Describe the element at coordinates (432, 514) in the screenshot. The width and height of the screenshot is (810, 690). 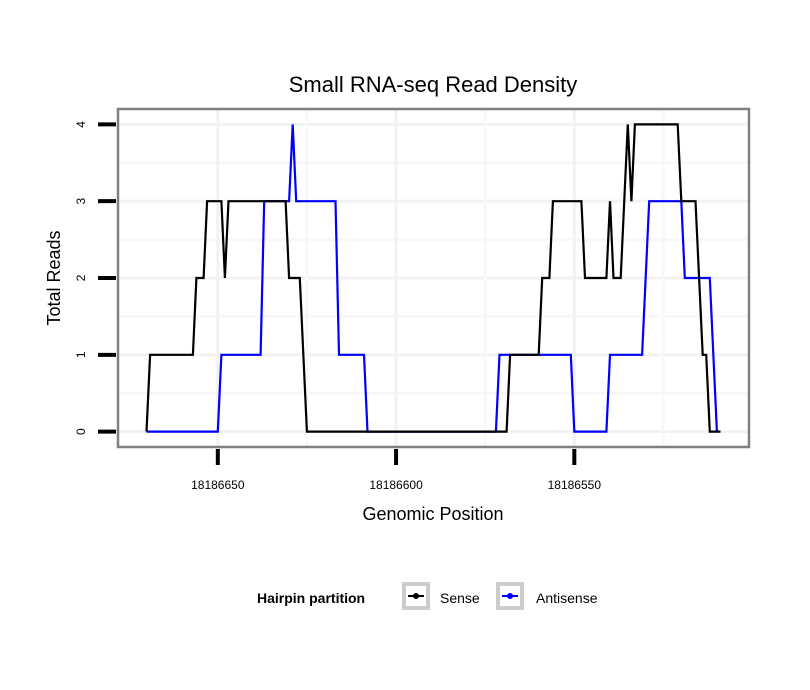
I see `x-axis-title: Genomic Position` at that location.